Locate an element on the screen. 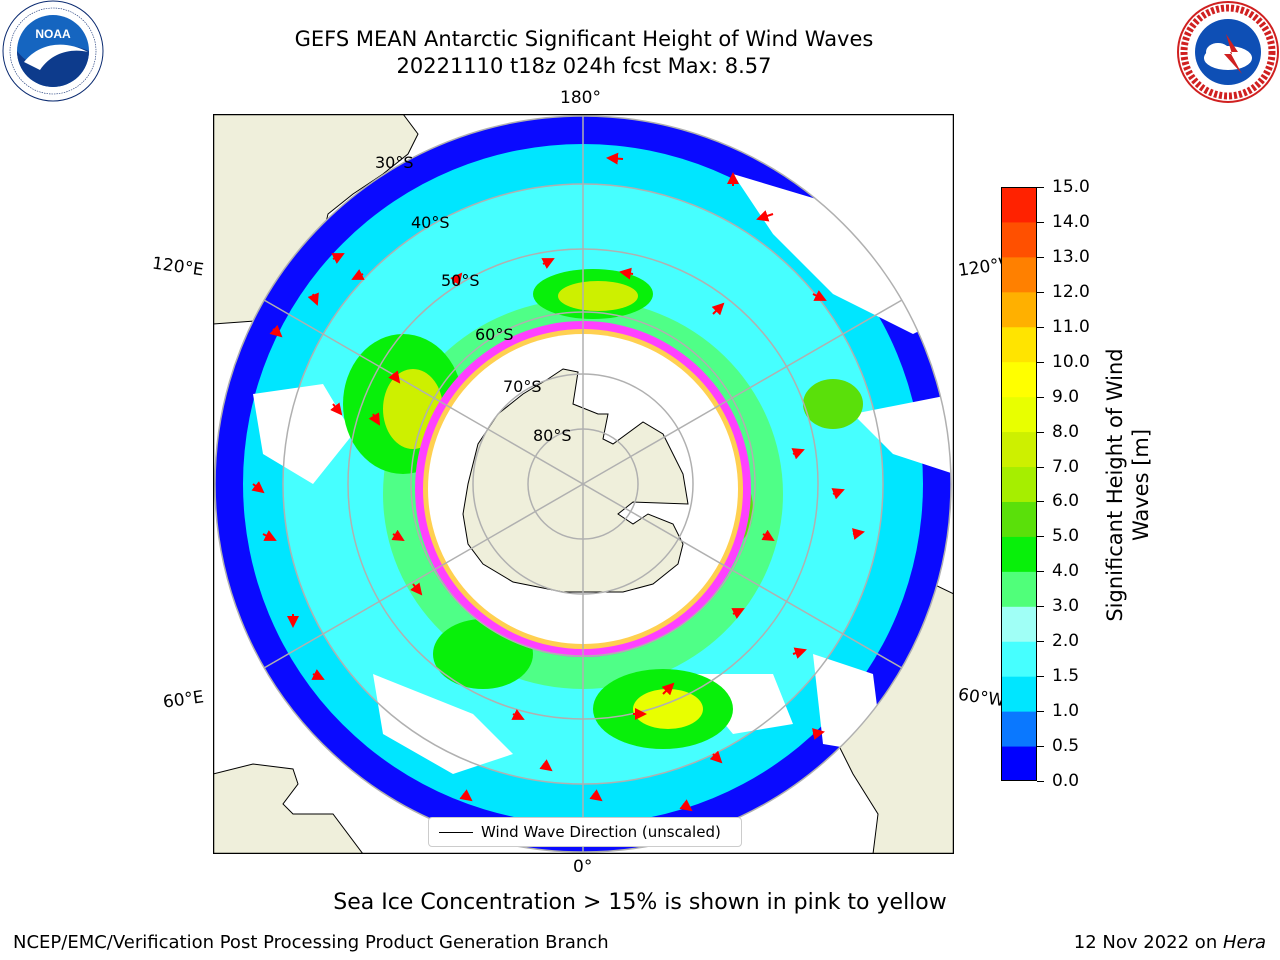 This screenshot has height=960, width=1280. lon-label-180: 180° is located at coordinates (580, 98).